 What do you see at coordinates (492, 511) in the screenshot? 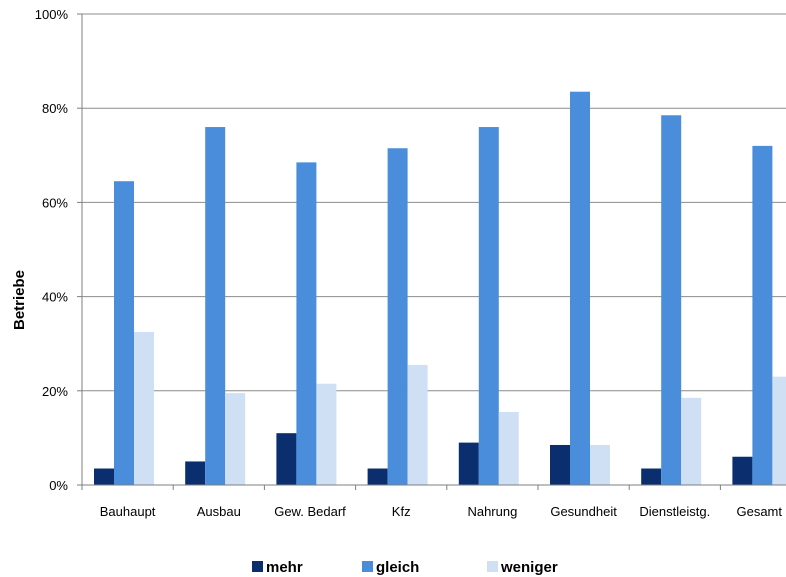
I see `x-tick-label: Nahrung` at bounding box center [492, 511].